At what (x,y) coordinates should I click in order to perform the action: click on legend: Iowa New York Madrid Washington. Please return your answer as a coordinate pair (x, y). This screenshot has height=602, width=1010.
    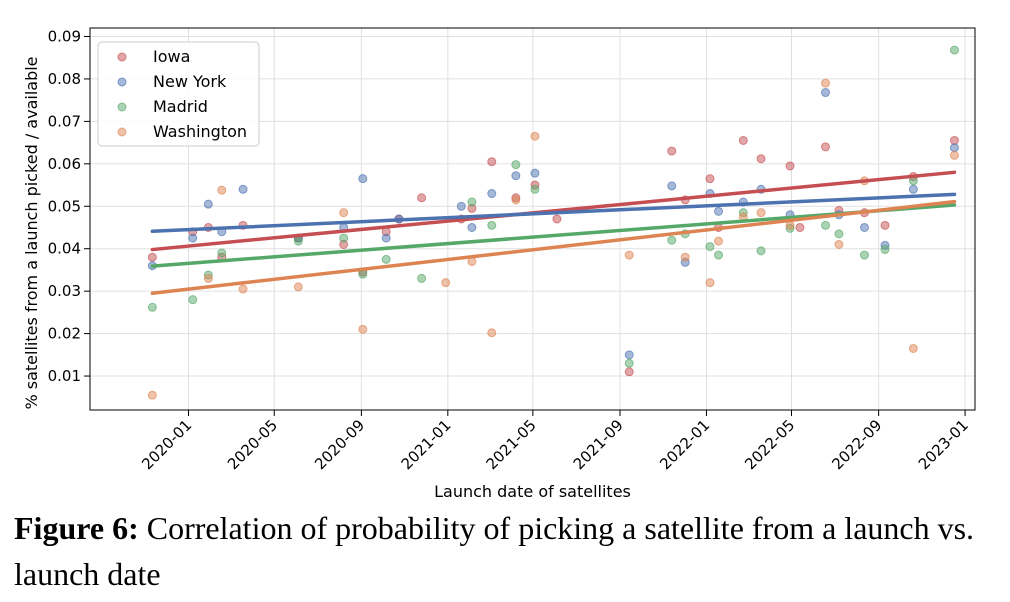
    Looking at the image, I should click on (178, 94).